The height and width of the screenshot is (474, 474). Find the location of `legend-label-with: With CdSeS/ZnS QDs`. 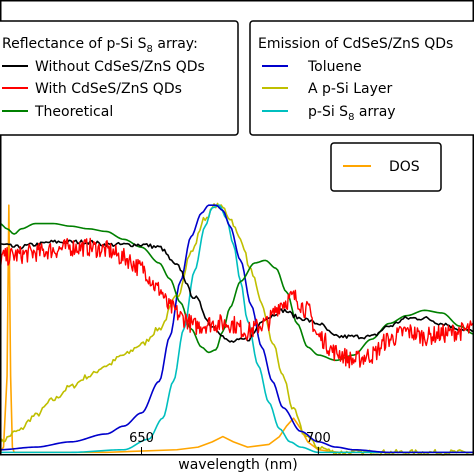

legend-label-with: With CdSeS/ZnS QDs is located at coordinates (108, 89).